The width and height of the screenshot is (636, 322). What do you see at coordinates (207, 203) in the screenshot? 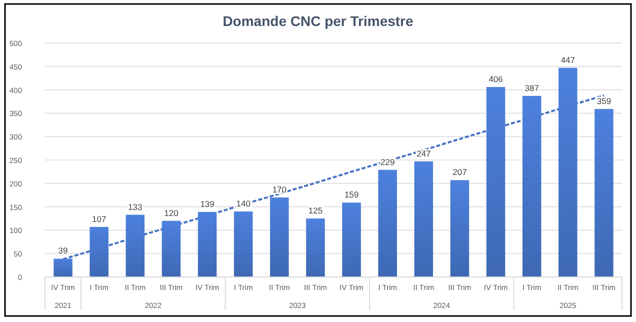
I see `data-label: 139` at bounding box center [207, 203].